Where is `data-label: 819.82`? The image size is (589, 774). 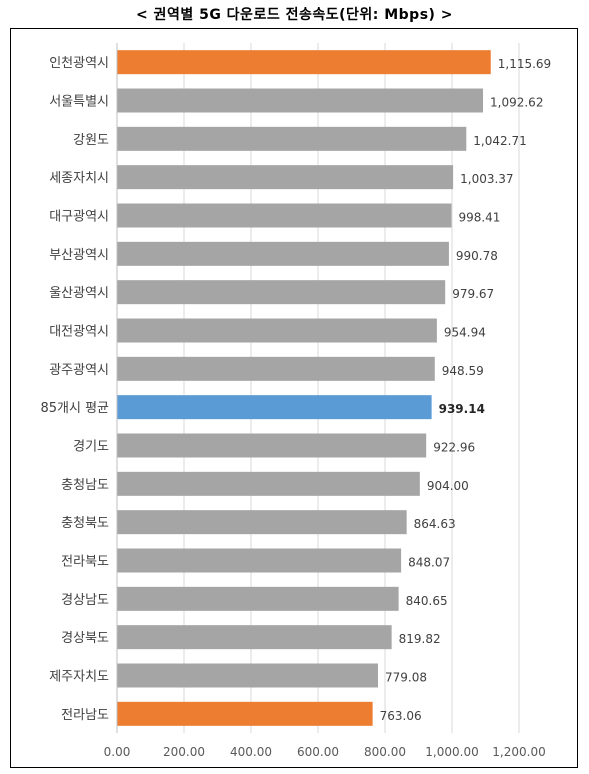 data-label: 819.82 is located at coordinates (420, 639).